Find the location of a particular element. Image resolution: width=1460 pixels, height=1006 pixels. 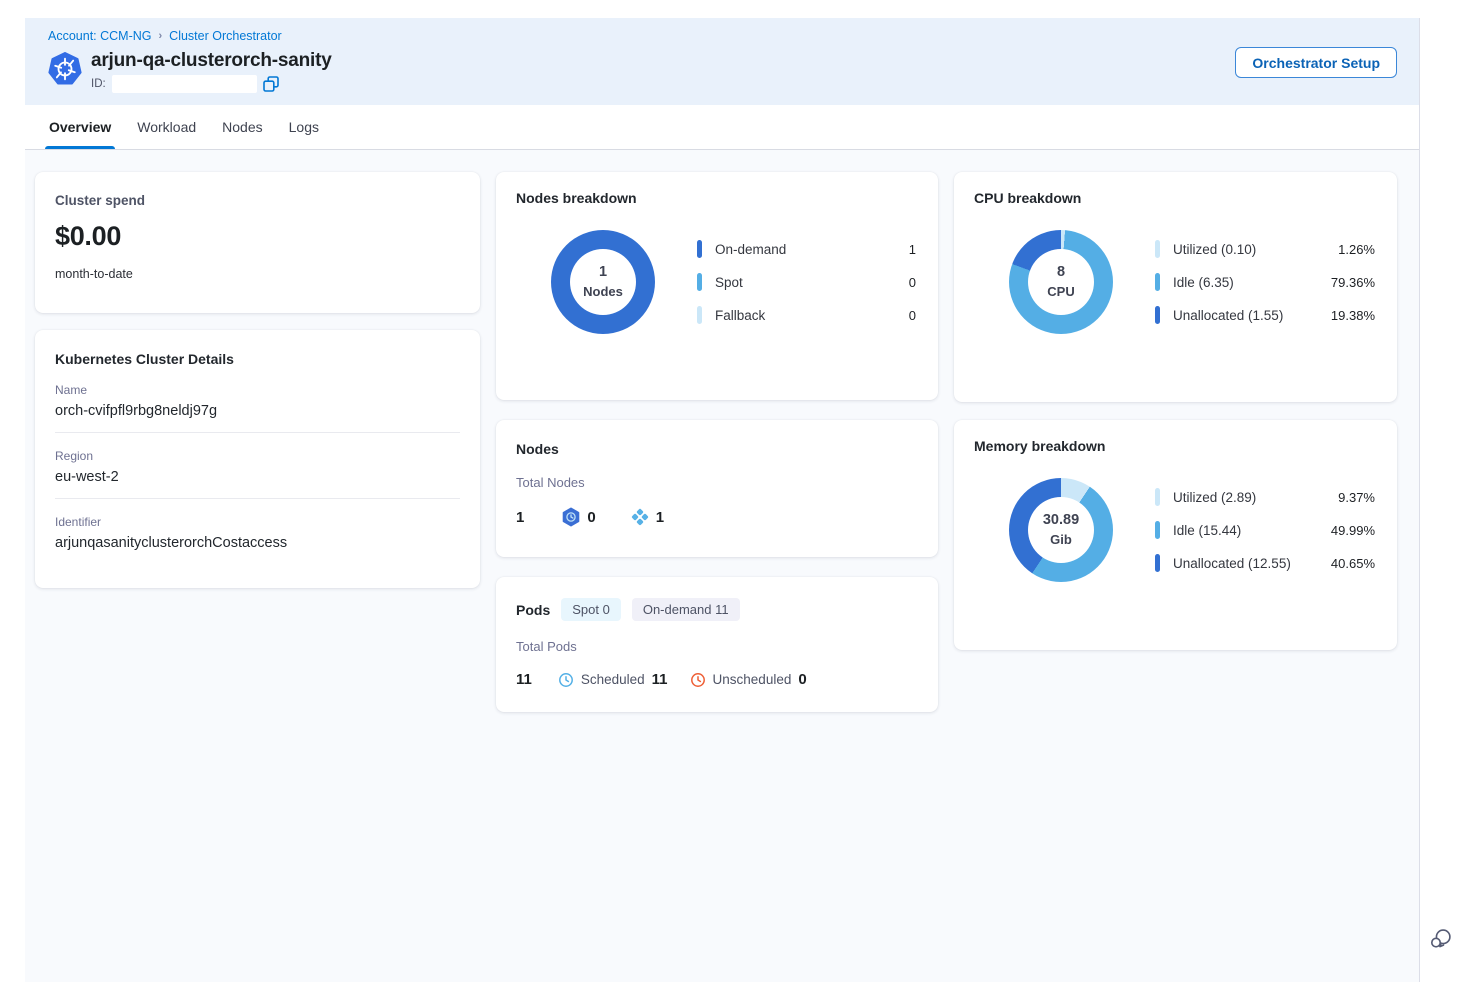

copy-icon is located at coordinates (270, 84).